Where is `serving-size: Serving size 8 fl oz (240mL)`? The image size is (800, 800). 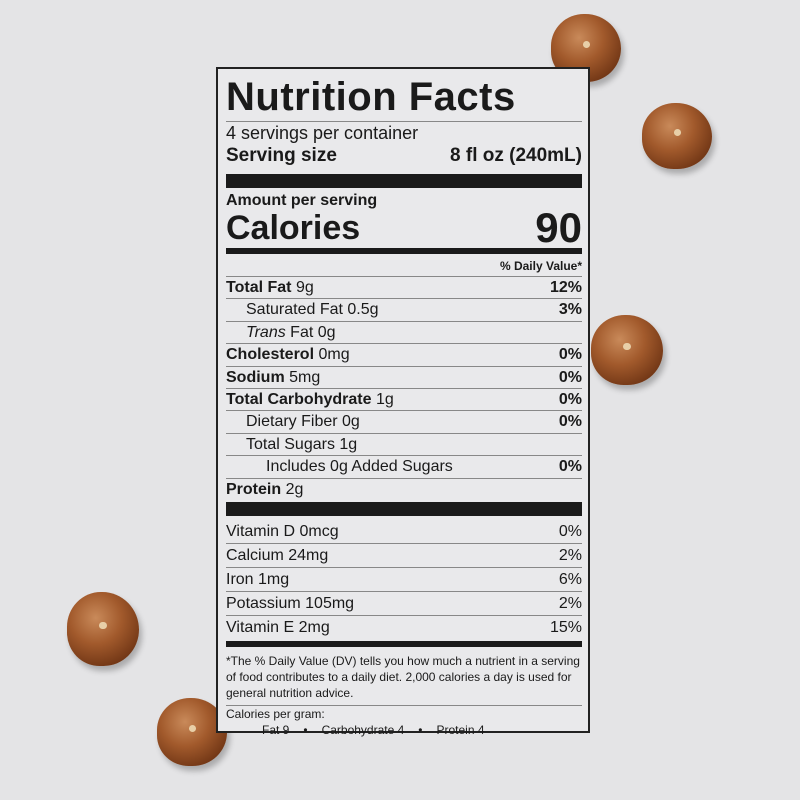 serving-size: Serving size 8 fl oz (240mL) is located at coordinates (404, 156).